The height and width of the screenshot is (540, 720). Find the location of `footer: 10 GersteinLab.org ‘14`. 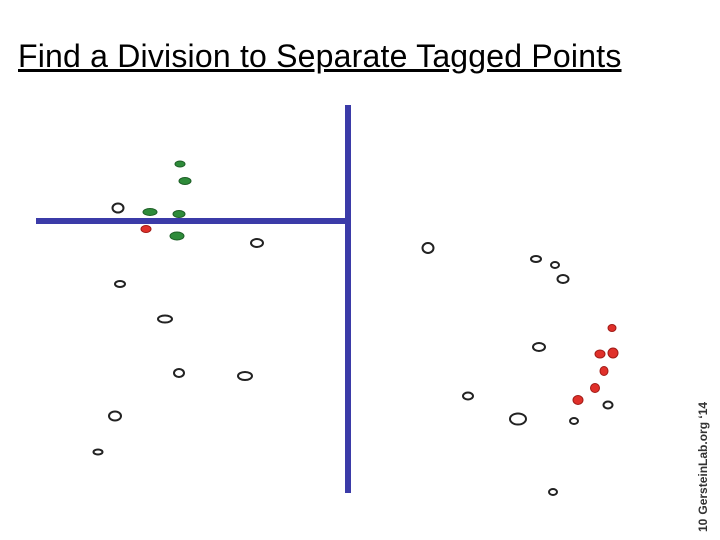

footer: 10 GersteinLab.org ‘14 is located at coordinates (703, 465).